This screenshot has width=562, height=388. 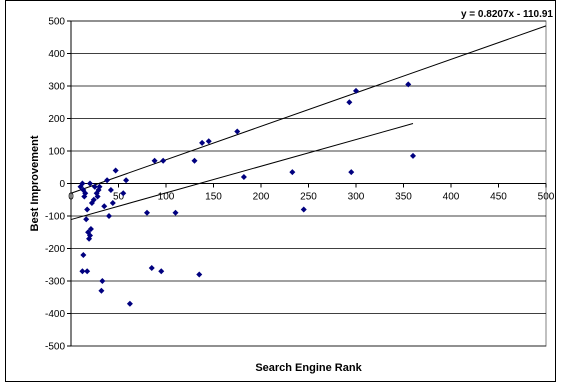 What do you see at coordinates (546, 197) in the screenshot?
I see `x-tick-label: 500` at bounding box center [546, 197].